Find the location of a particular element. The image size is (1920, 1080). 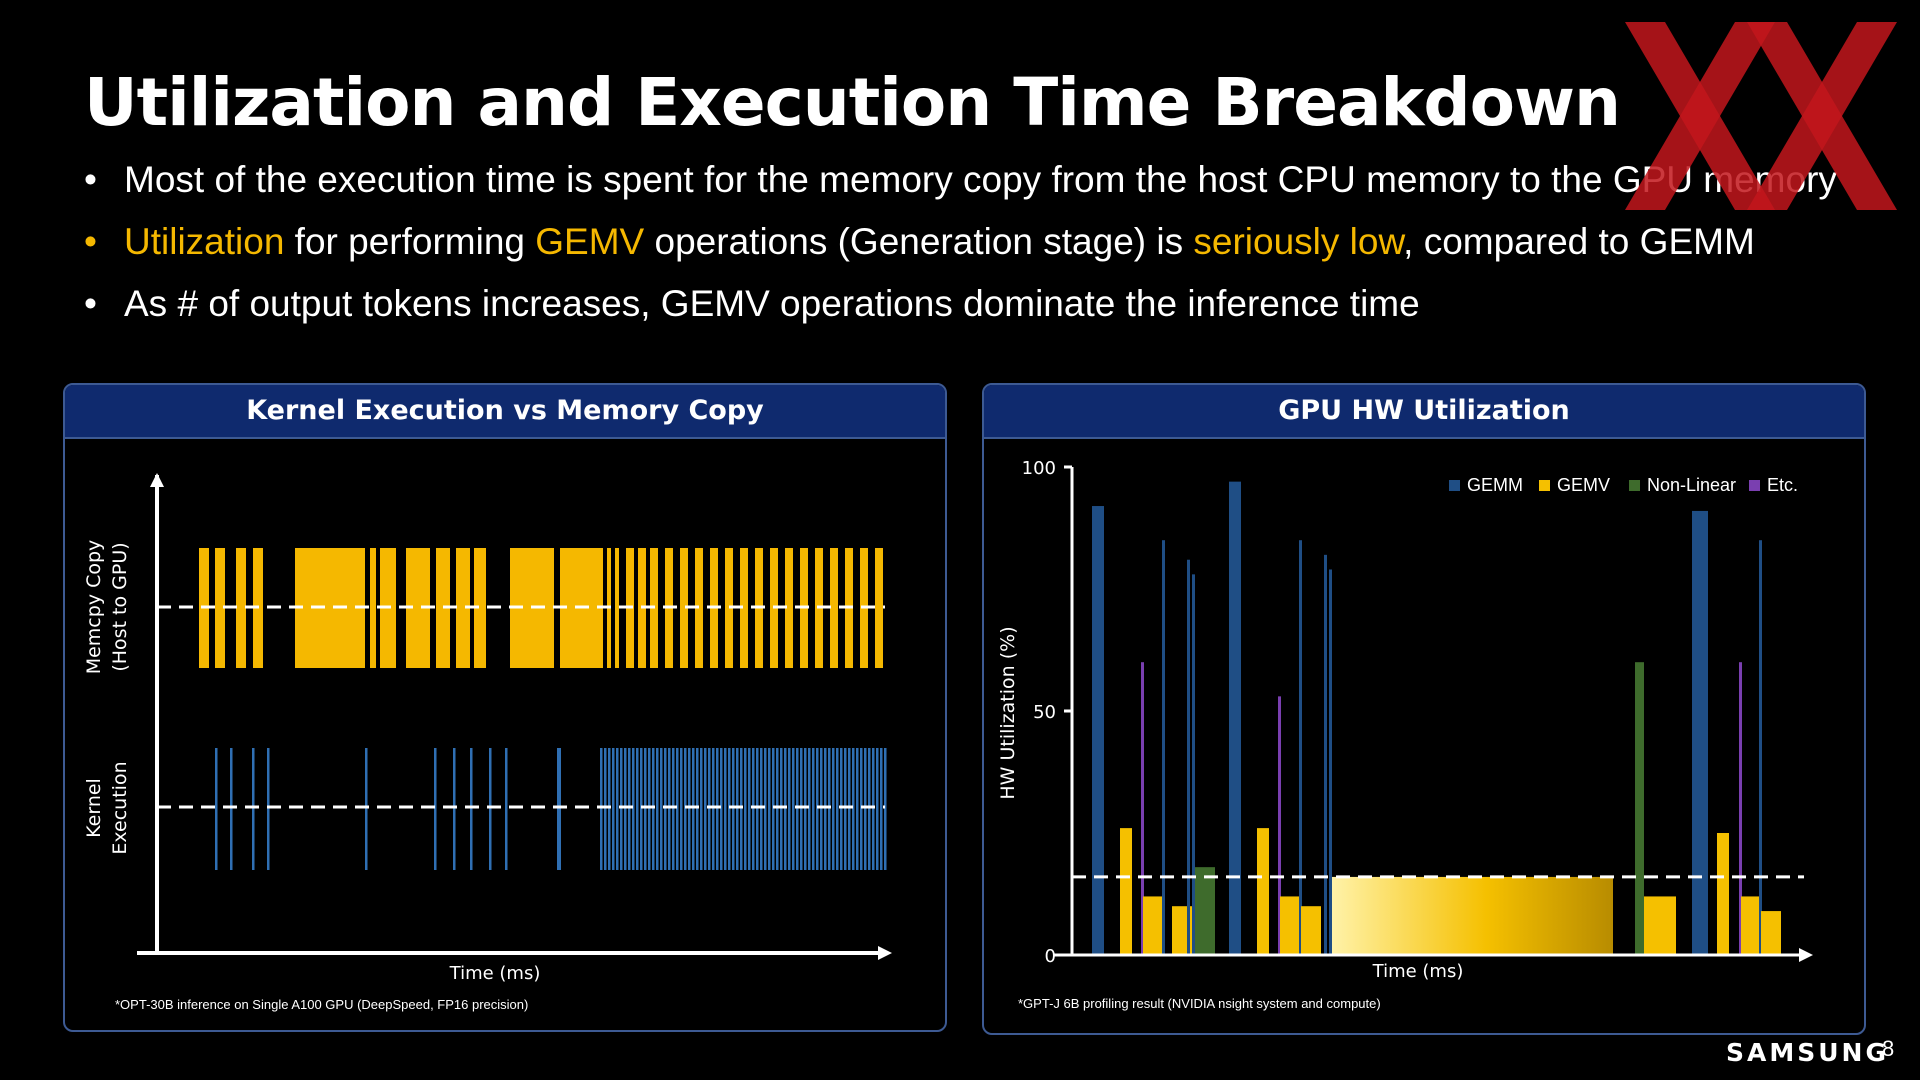

y-axis-arrow-icon is located at coordinates (157, 480).